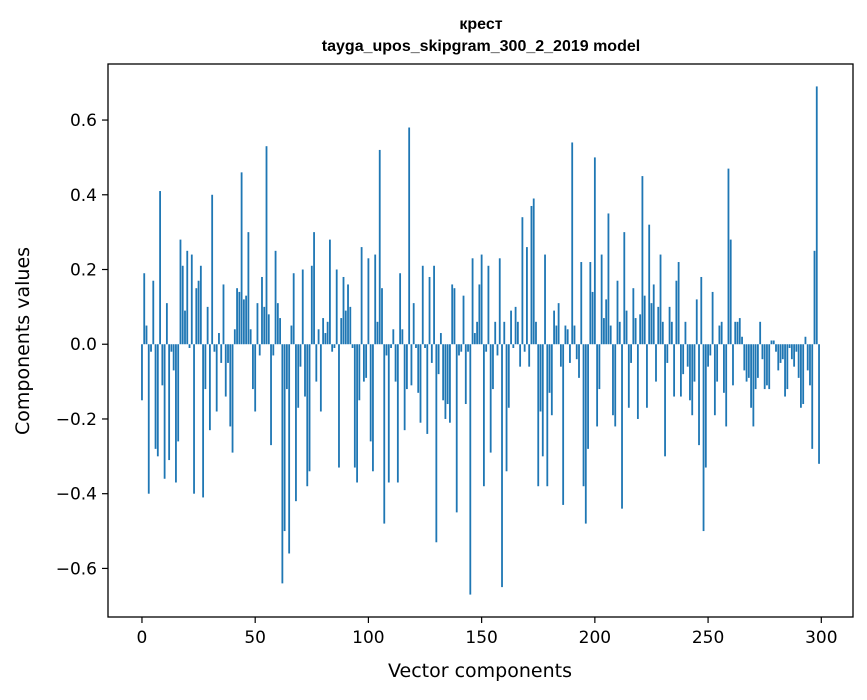 This screenshot has height=700, width=867. What do you see at coordinates (83, 271) in the screenshot?
I see `y-tick-label: 0.2` at bounding box center [83, 271].